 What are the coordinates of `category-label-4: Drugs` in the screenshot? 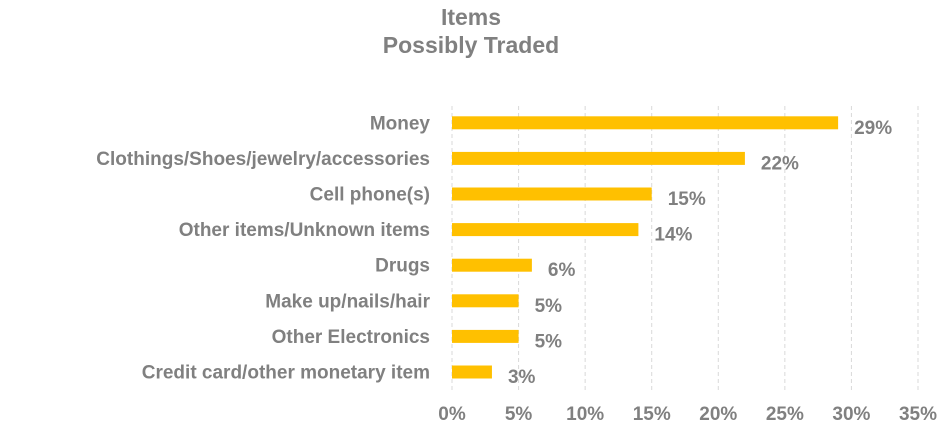 It's located at (402, 266).